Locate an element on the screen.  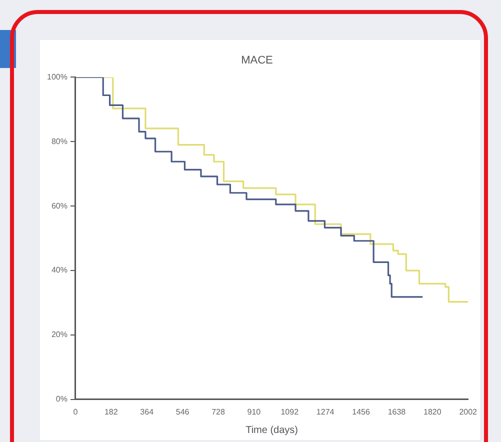
x-tick-label: 2002 is located at coordinates (468, 411).